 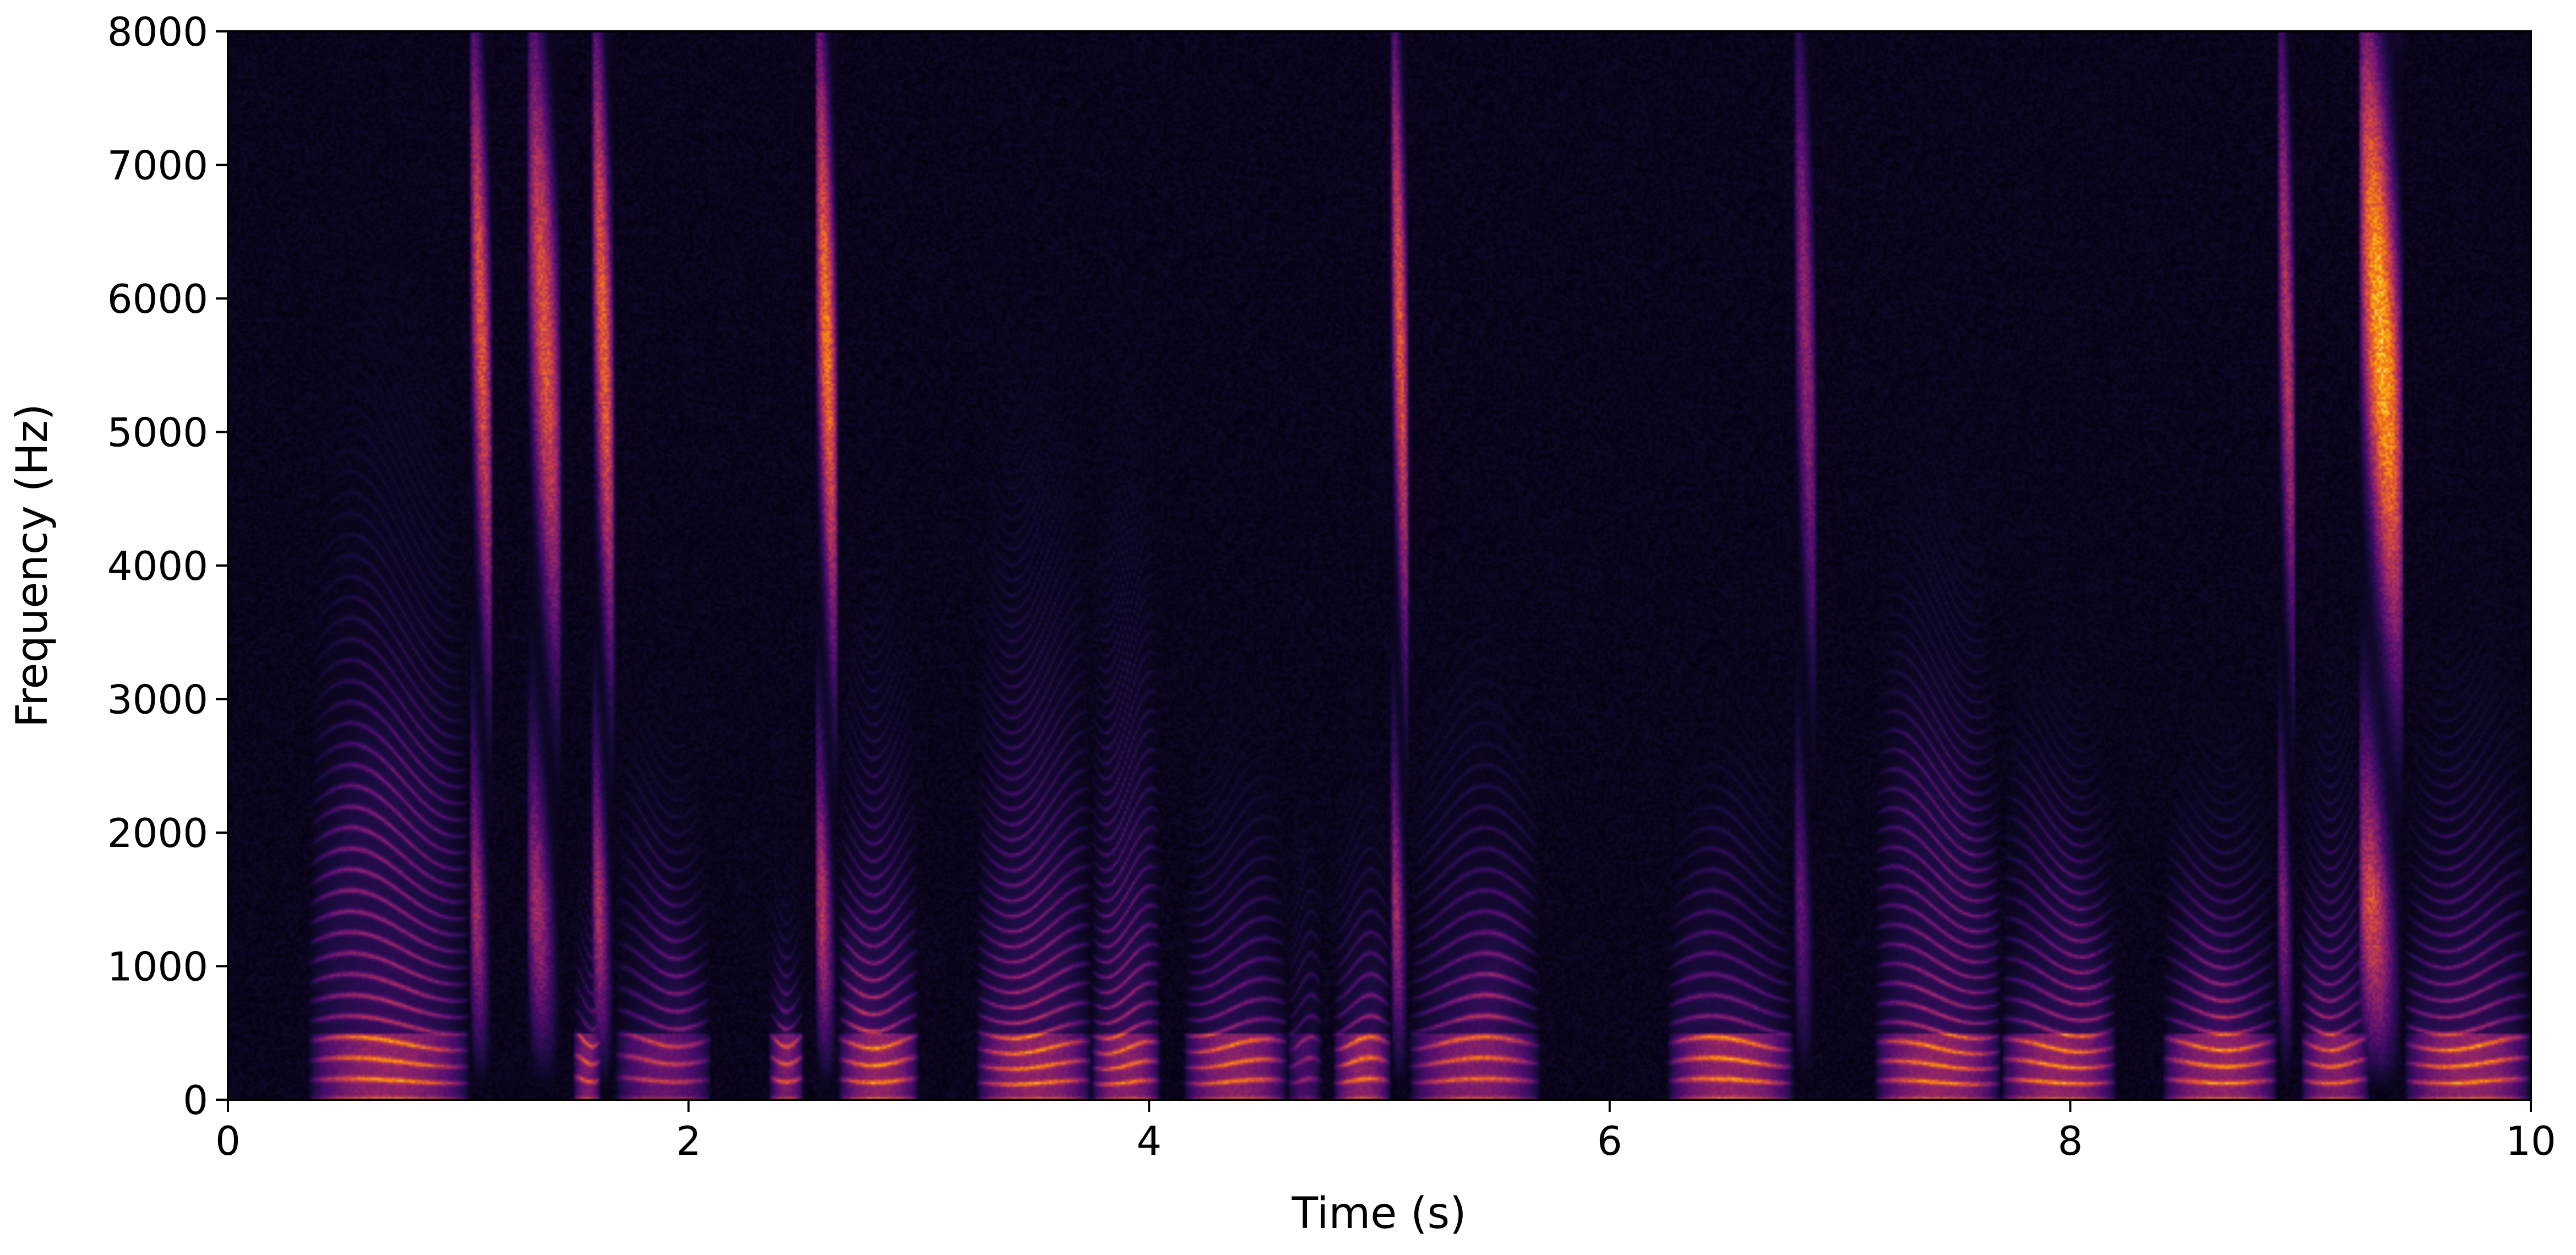 What do you see at coordinates (688, 1141) in the screenshot?
I see `x-tick-label: 2` at bounding box center [688, 1141].